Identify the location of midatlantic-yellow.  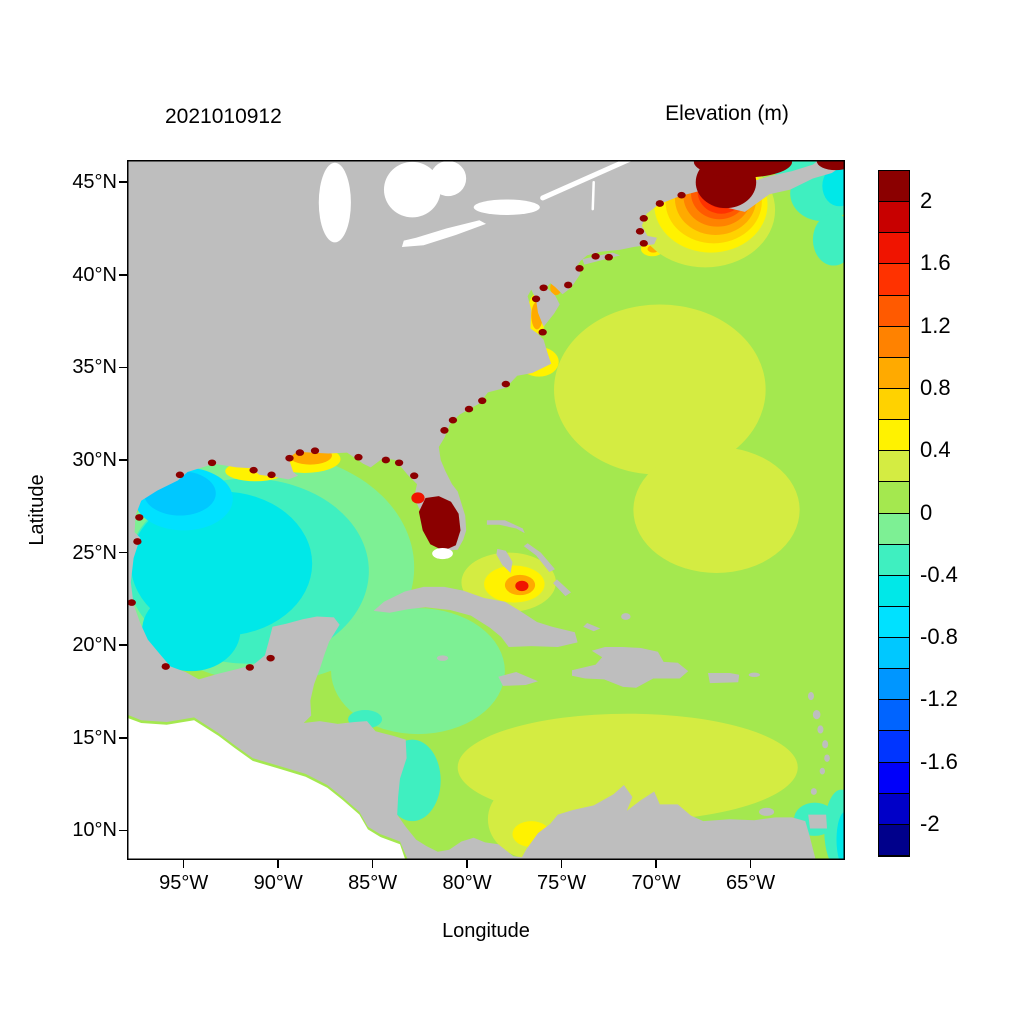
(660, 389).